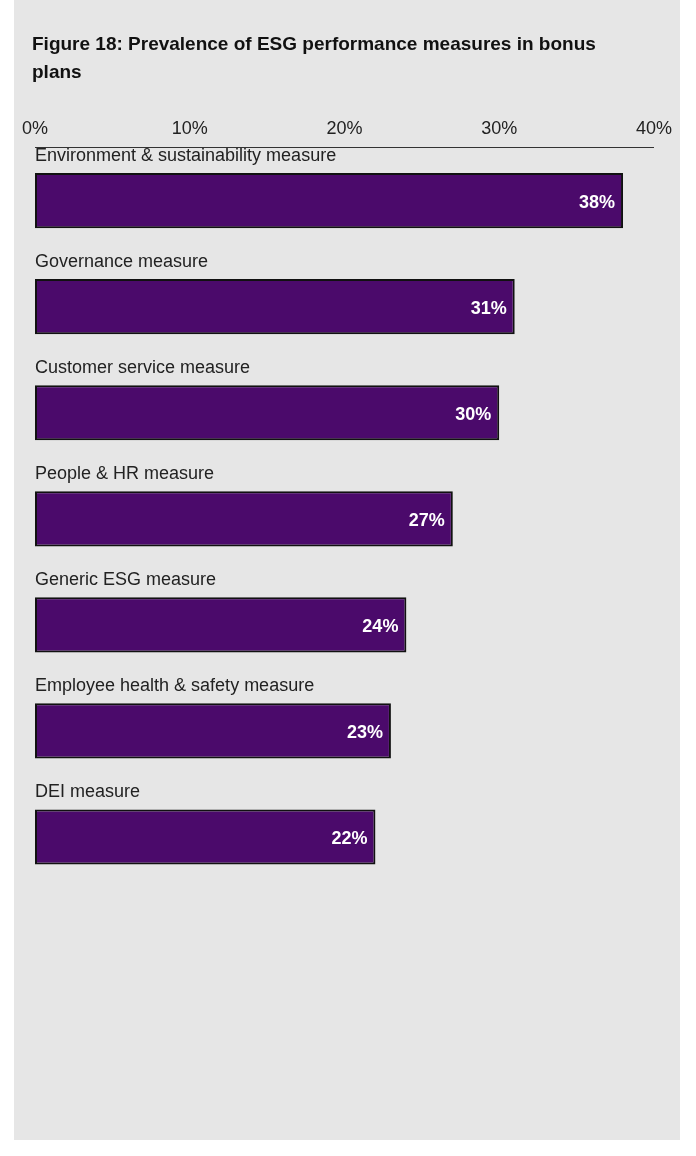  Describe the element at coordinates (186, 155) in the screenshot. I see `y-tick-label: Environment & sustainability measure` at that location.